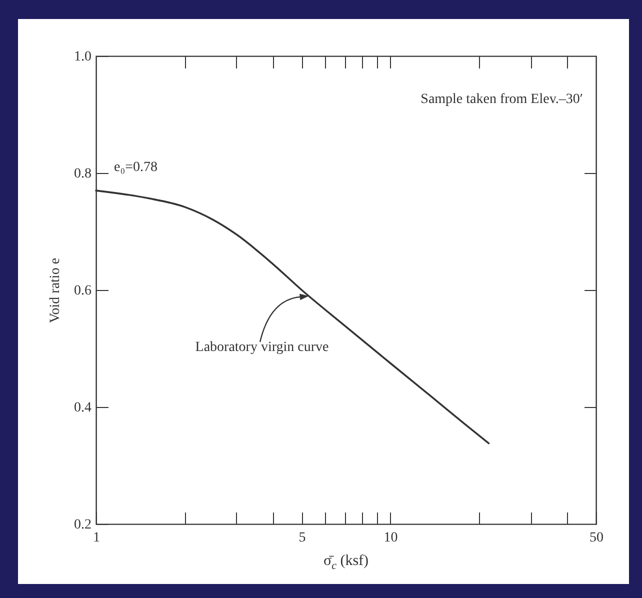  Describe the element at coordinates (83, 408) in the screenshot. I see `y-tick-label: 0.4` at that location.